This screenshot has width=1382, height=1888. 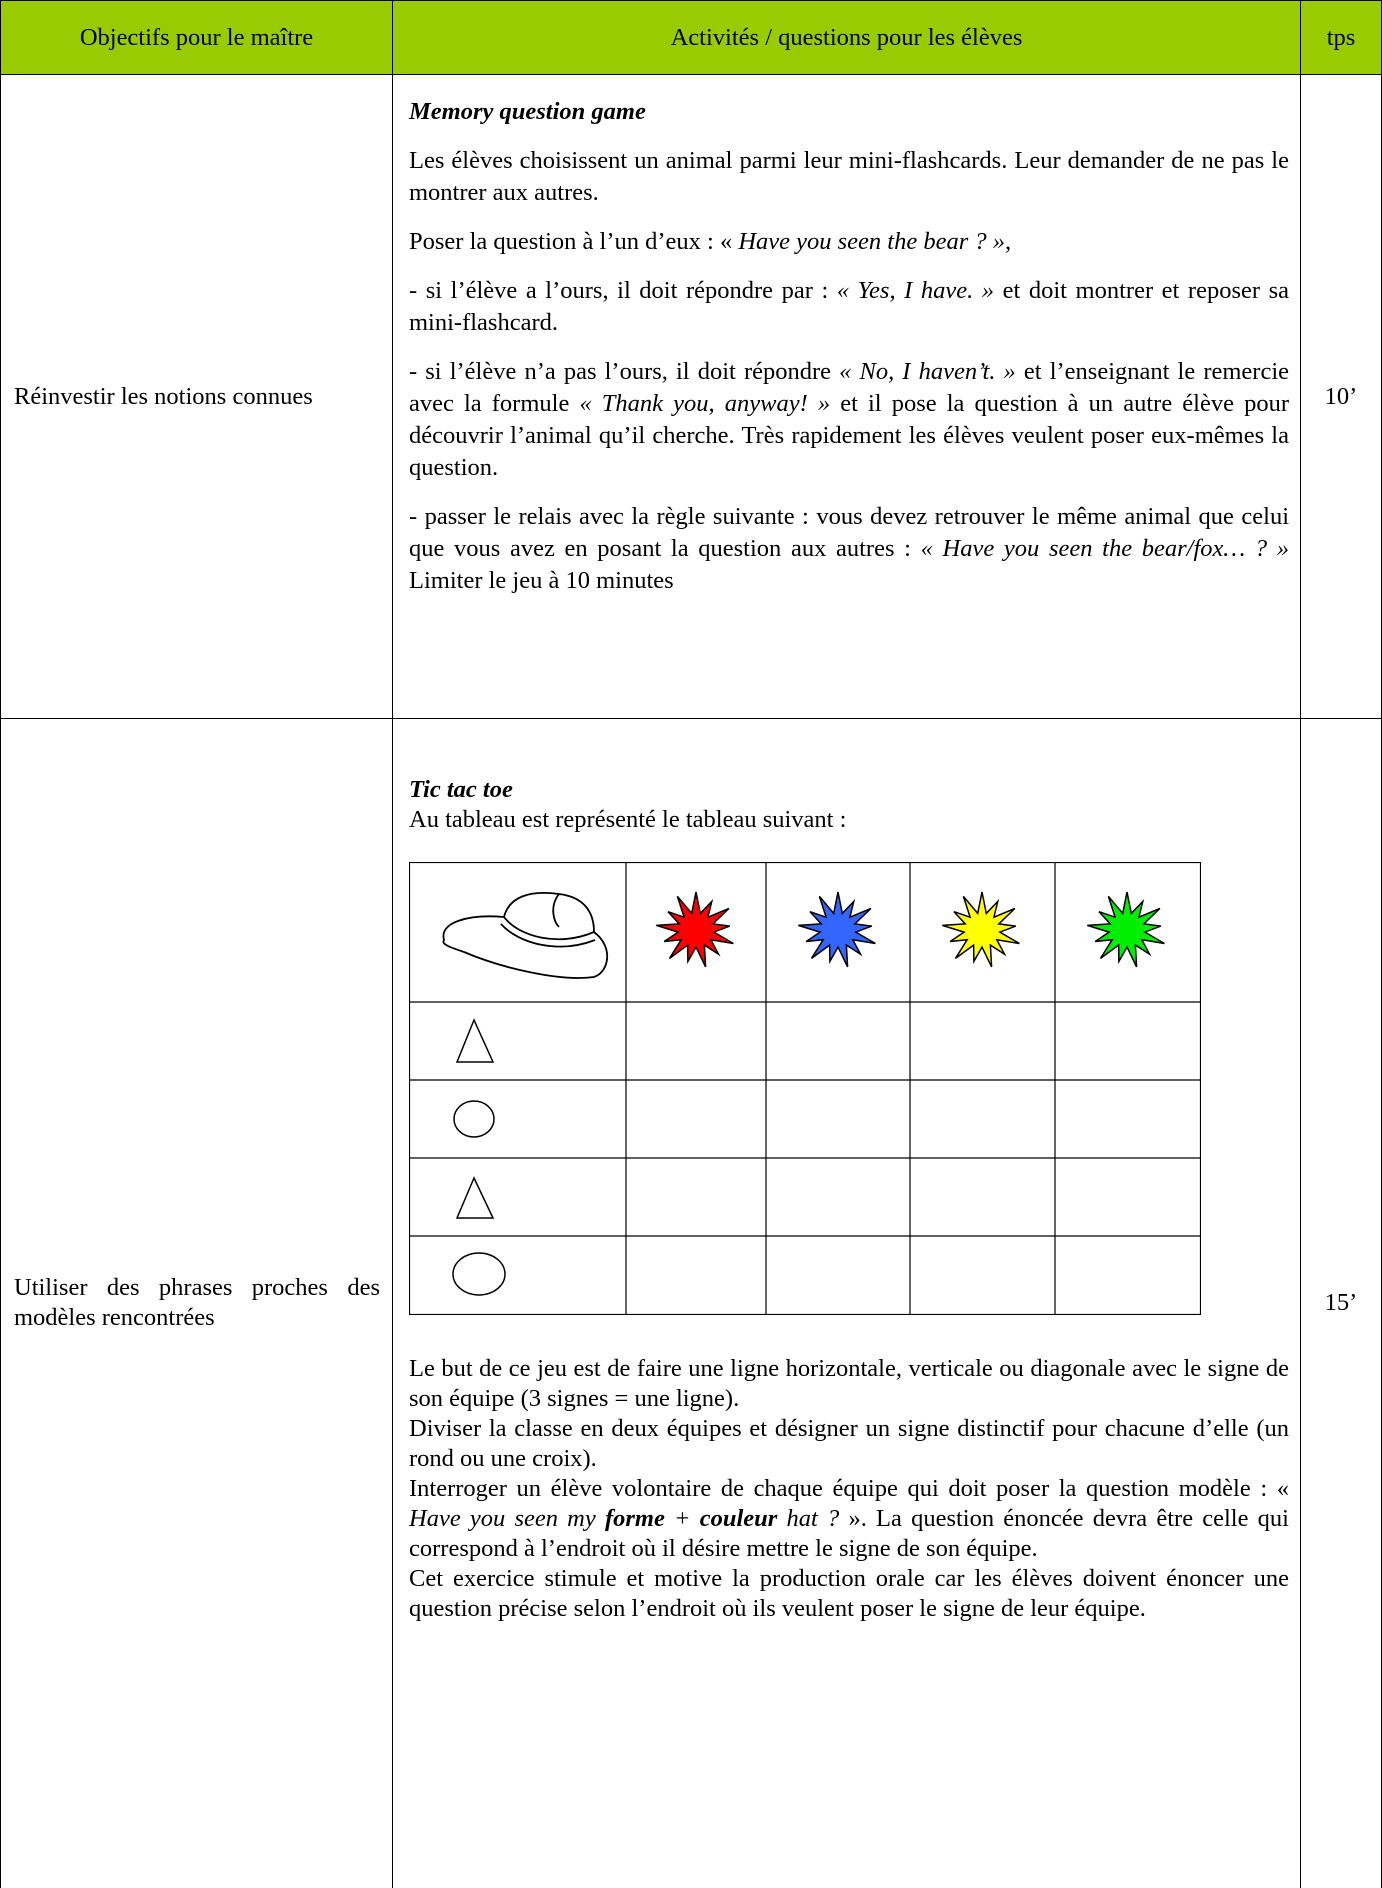 What do you see at coordinates (525, 935) in the screenshot?
I see `hat-icon` at bounding box center [525, 935].